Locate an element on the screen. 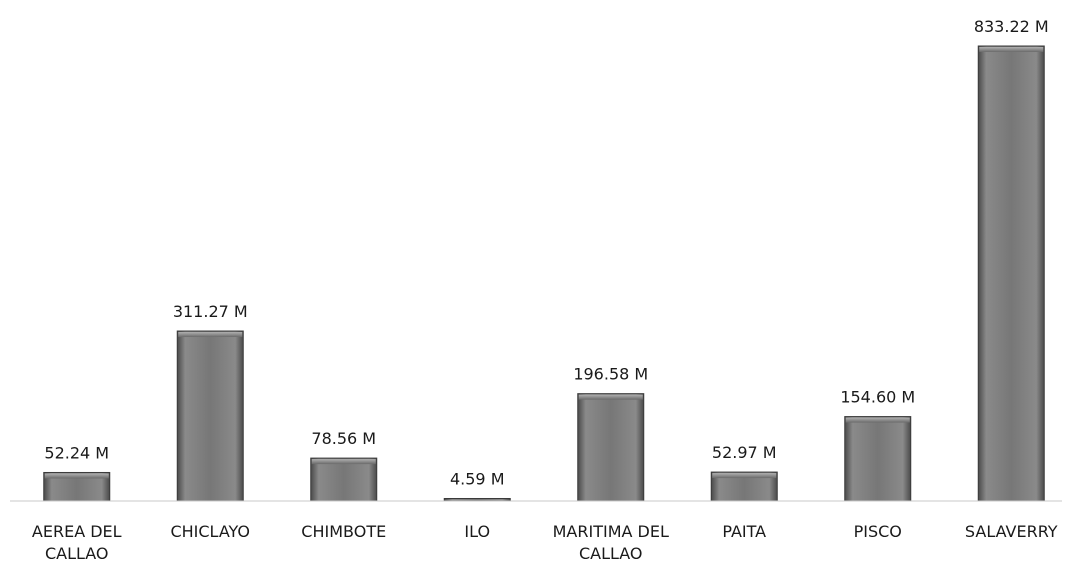 The image size is (1065, 563). category-label-5: PAITA is located at coordinates (744, 531).